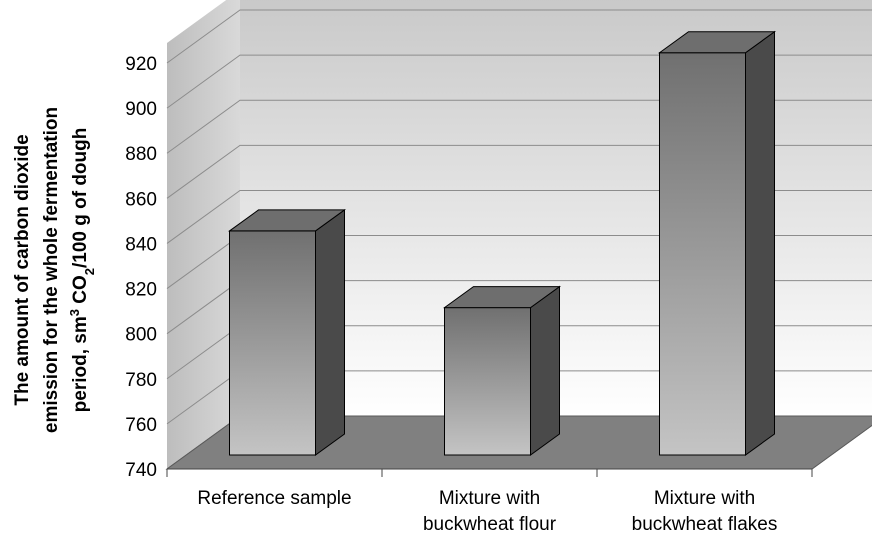  Describe the element at coordinates (141, 64) in the screenshot. I see `y-tick-label: 920` at that location.